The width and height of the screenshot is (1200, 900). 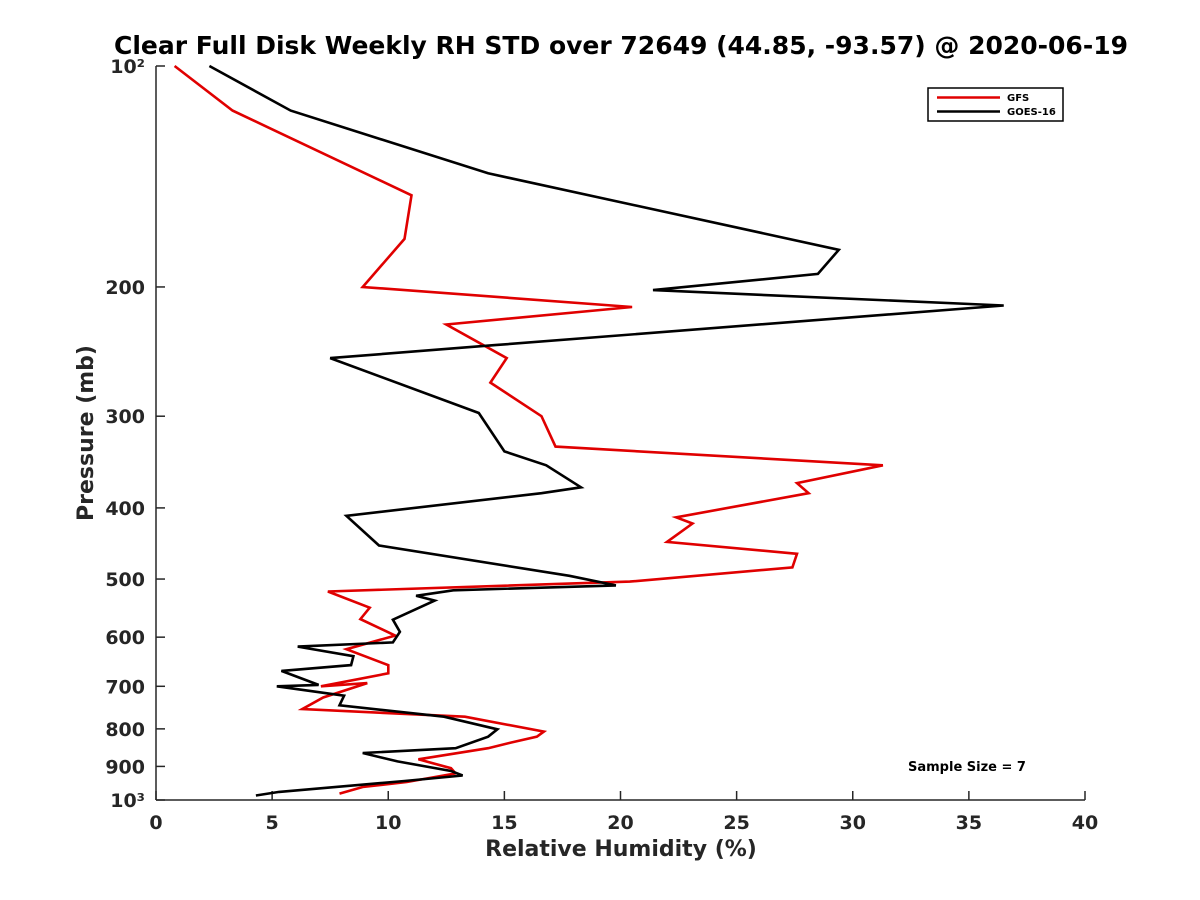 What do you see at coordinates (127, 67) in the screenshot?
I see `y-tick-label: 10²` at bounding box center [127, 67].